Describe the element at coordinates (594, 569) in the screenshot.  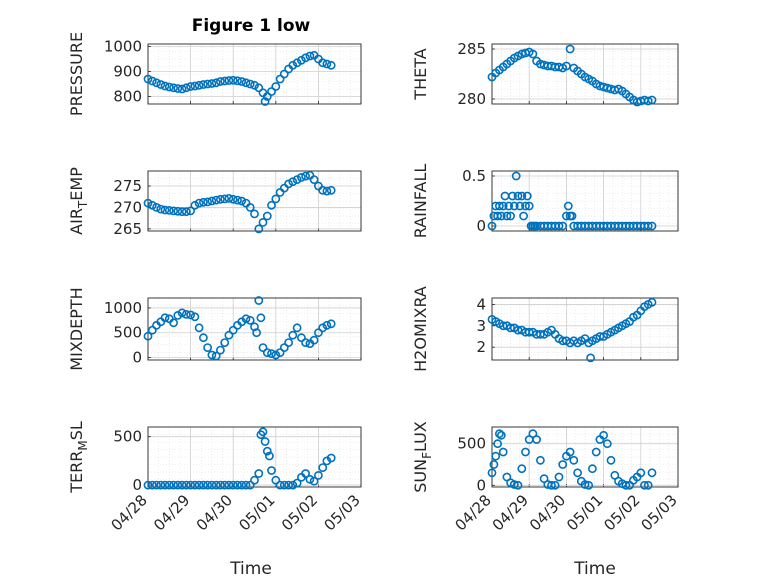
I see `x-axis-label-right: Time` at that location.